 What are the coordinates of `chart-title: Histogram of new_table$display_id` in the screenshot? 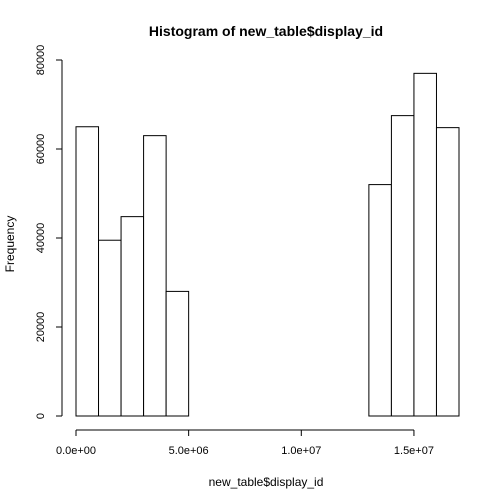 It's located at (266, 31).